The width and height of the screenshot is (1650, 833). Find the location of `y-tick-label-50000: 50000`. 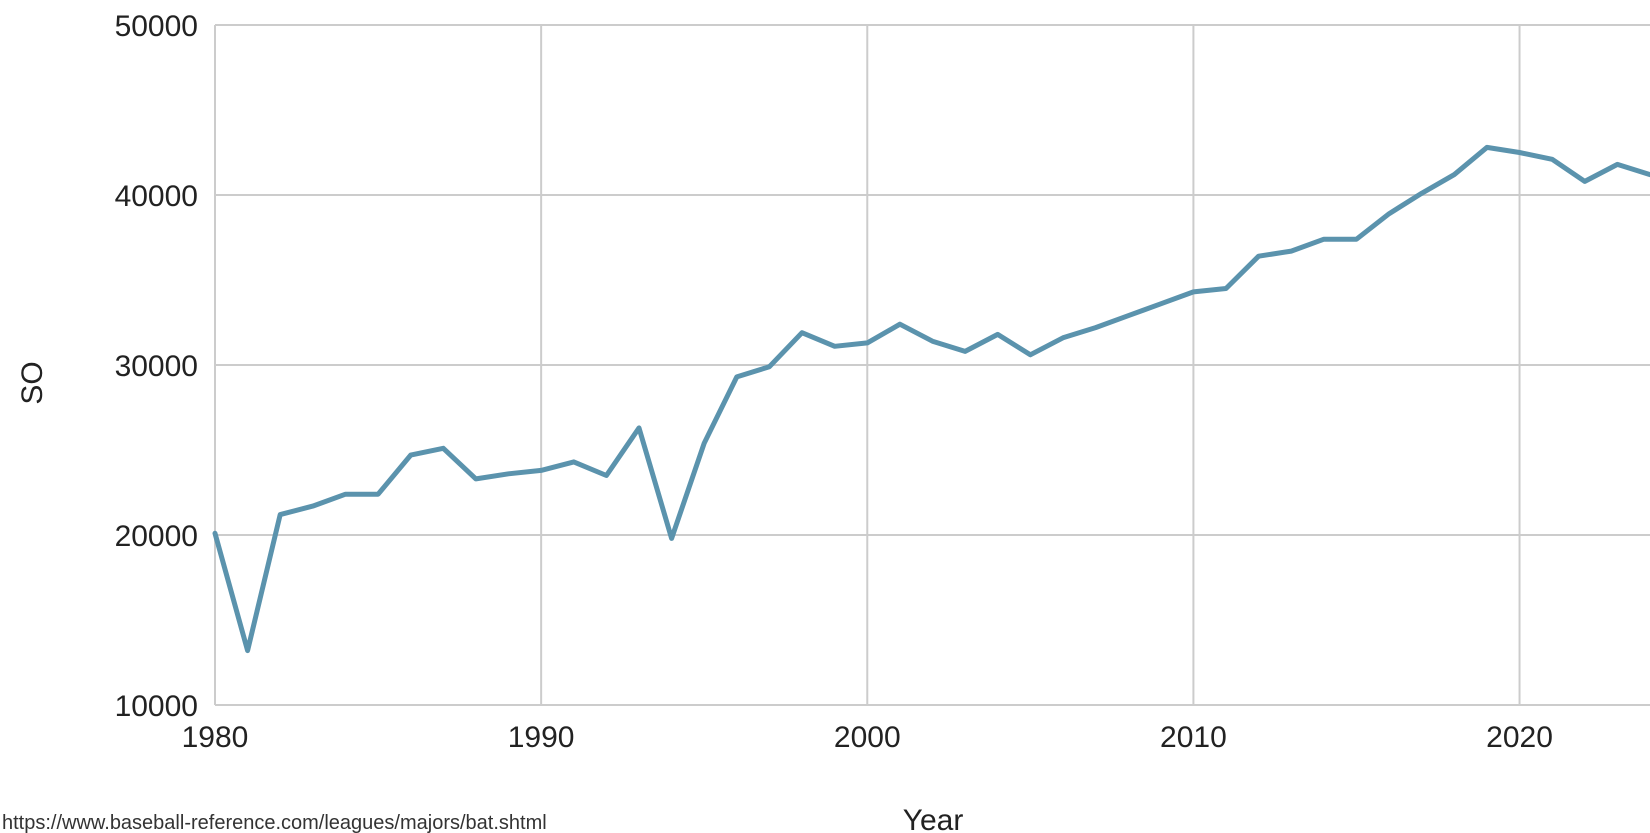

y-tick-label-50000: 50000 is located at coordinates (156, 26).